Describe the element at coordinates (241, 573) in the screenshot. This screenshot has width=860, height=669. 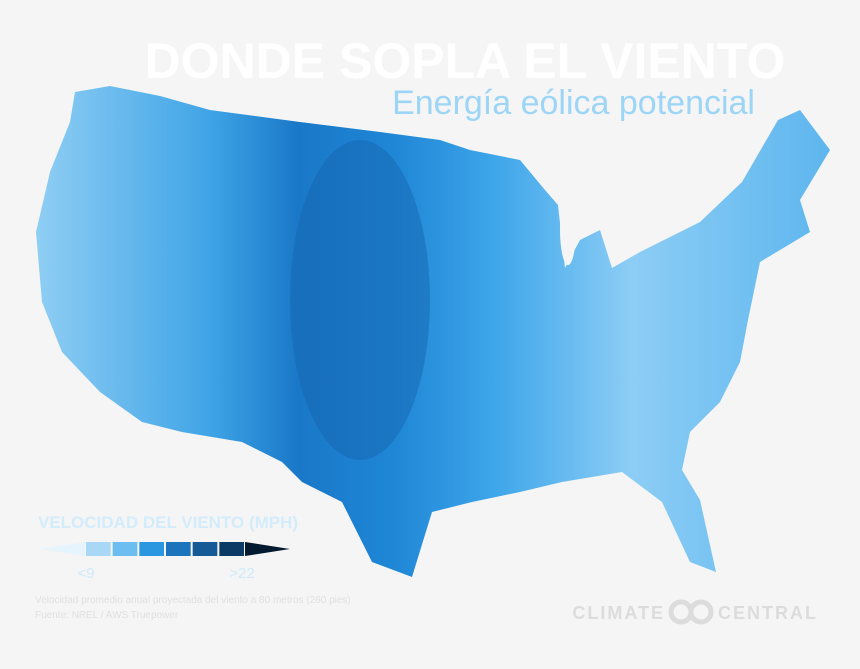
I see `legend-high: >22` at that location.